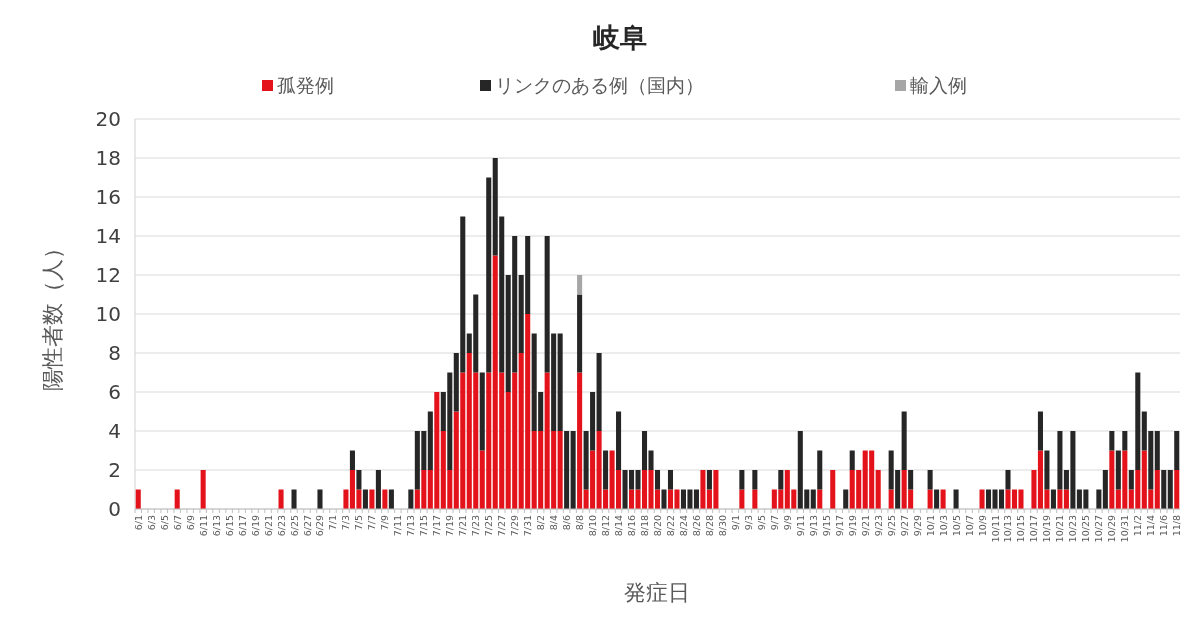 The image size is (1191, 629). I want to click on x-tick-label: 7/31, so click(528, 526).